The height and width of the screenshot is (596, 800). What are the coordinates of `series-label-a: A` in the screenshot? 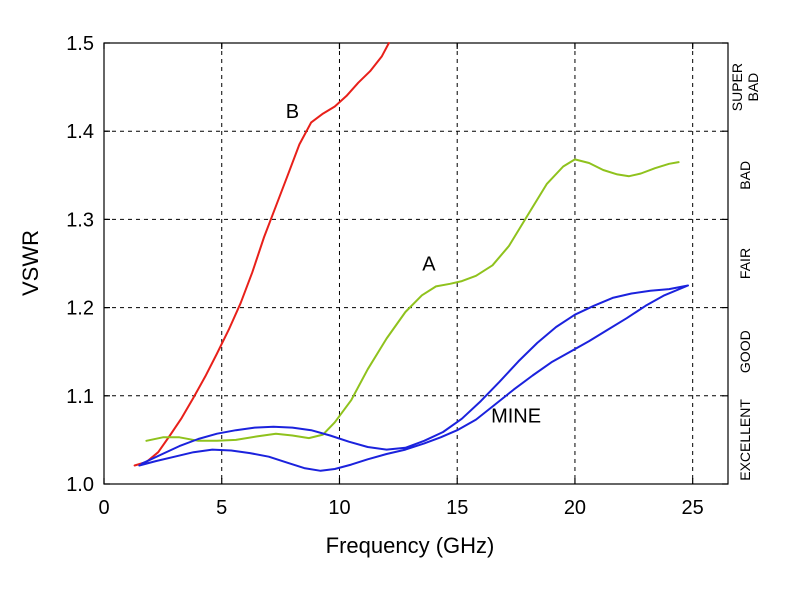 It's located at (429, 265).